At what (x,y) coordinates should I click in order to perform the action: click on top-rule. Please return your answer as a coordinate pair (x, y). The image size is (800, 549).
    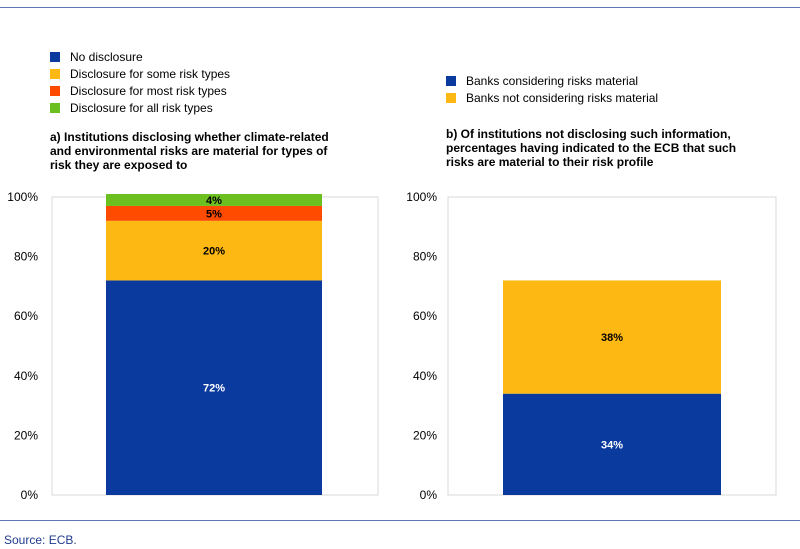
    Looking at the image, I should click on (400, 7).